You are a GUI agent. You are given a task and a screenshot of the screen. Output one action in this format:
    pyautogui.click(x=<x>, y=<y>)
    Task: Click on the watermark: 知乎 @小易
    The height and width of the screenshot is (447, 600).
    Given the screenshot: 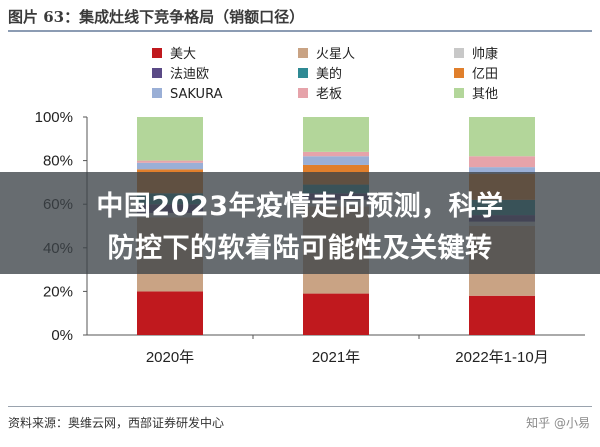 What is the action you would take?
    pyautogui.click(x=558, y=423)
    